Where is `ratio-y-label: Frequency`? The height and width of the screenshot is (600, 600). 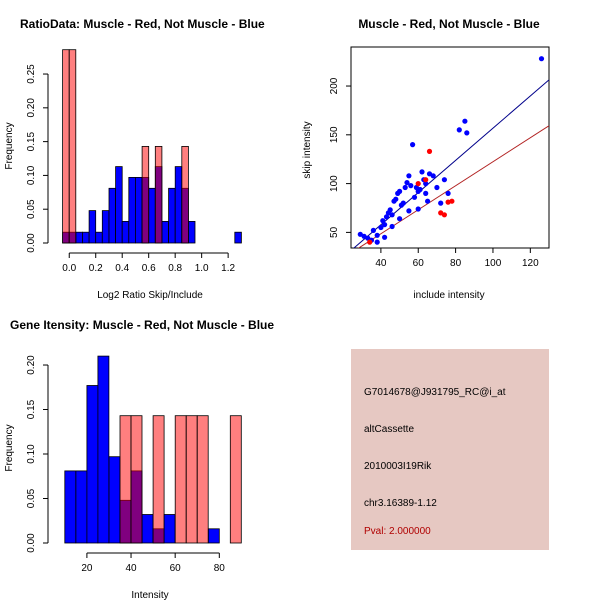
ratio-y-label: Frequency is located at coordinates (9, 145).